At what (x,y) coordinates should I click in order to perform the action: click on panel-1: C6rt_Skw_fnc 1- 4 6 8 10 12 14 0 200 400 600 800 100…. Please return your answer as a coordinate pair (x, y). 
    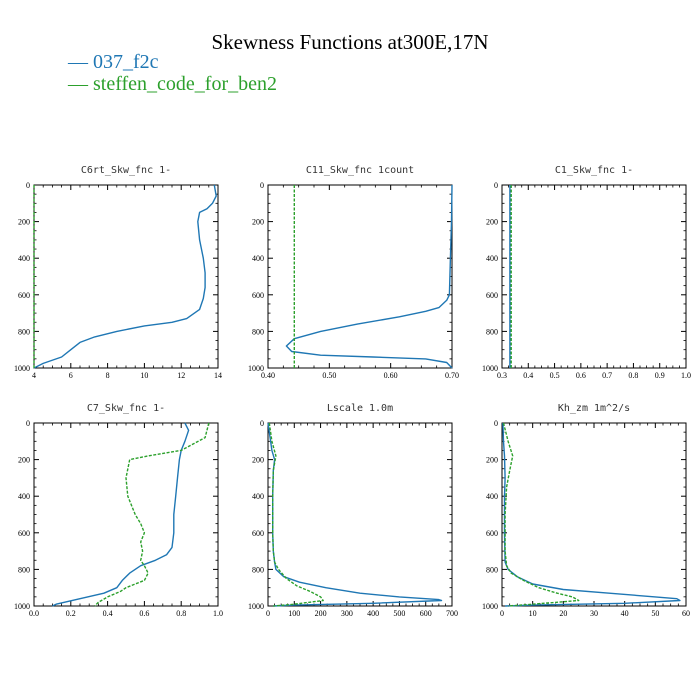
    Looking at the image, I should click on (118, 272).